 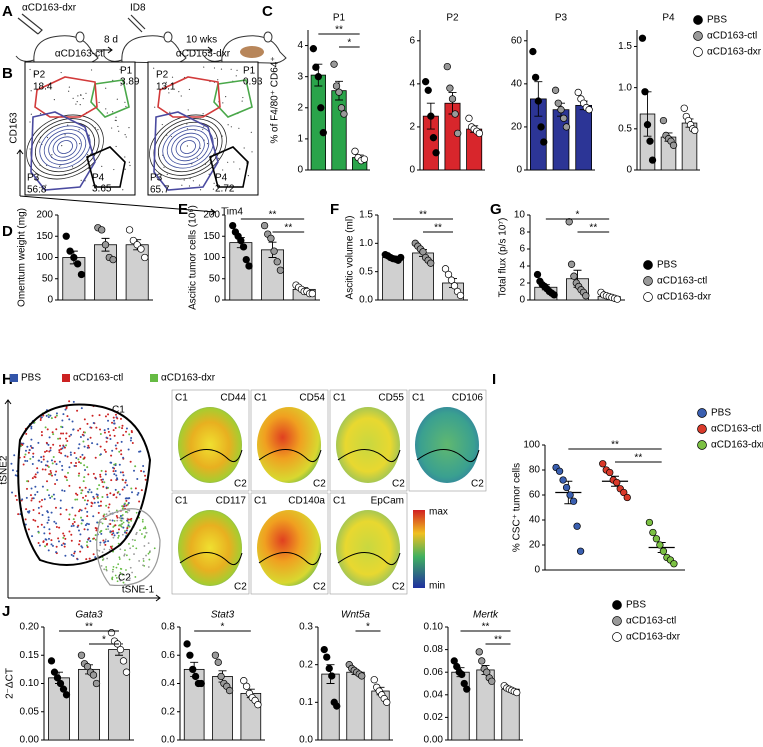 I want to click on y-tick-label: 0.1, so click(x=306, y=702).